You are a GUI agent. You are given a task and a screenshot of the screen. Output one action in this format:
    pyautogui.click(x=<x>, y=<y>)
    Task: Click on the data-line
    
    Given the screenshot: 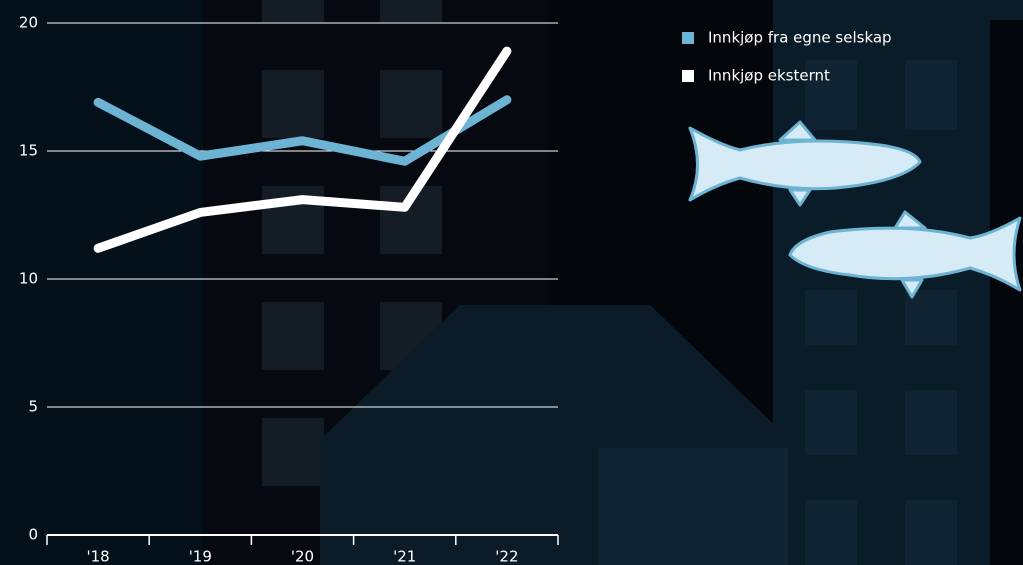 What is the action you would take?
    pyautogui.click(x=302, y=130)
    